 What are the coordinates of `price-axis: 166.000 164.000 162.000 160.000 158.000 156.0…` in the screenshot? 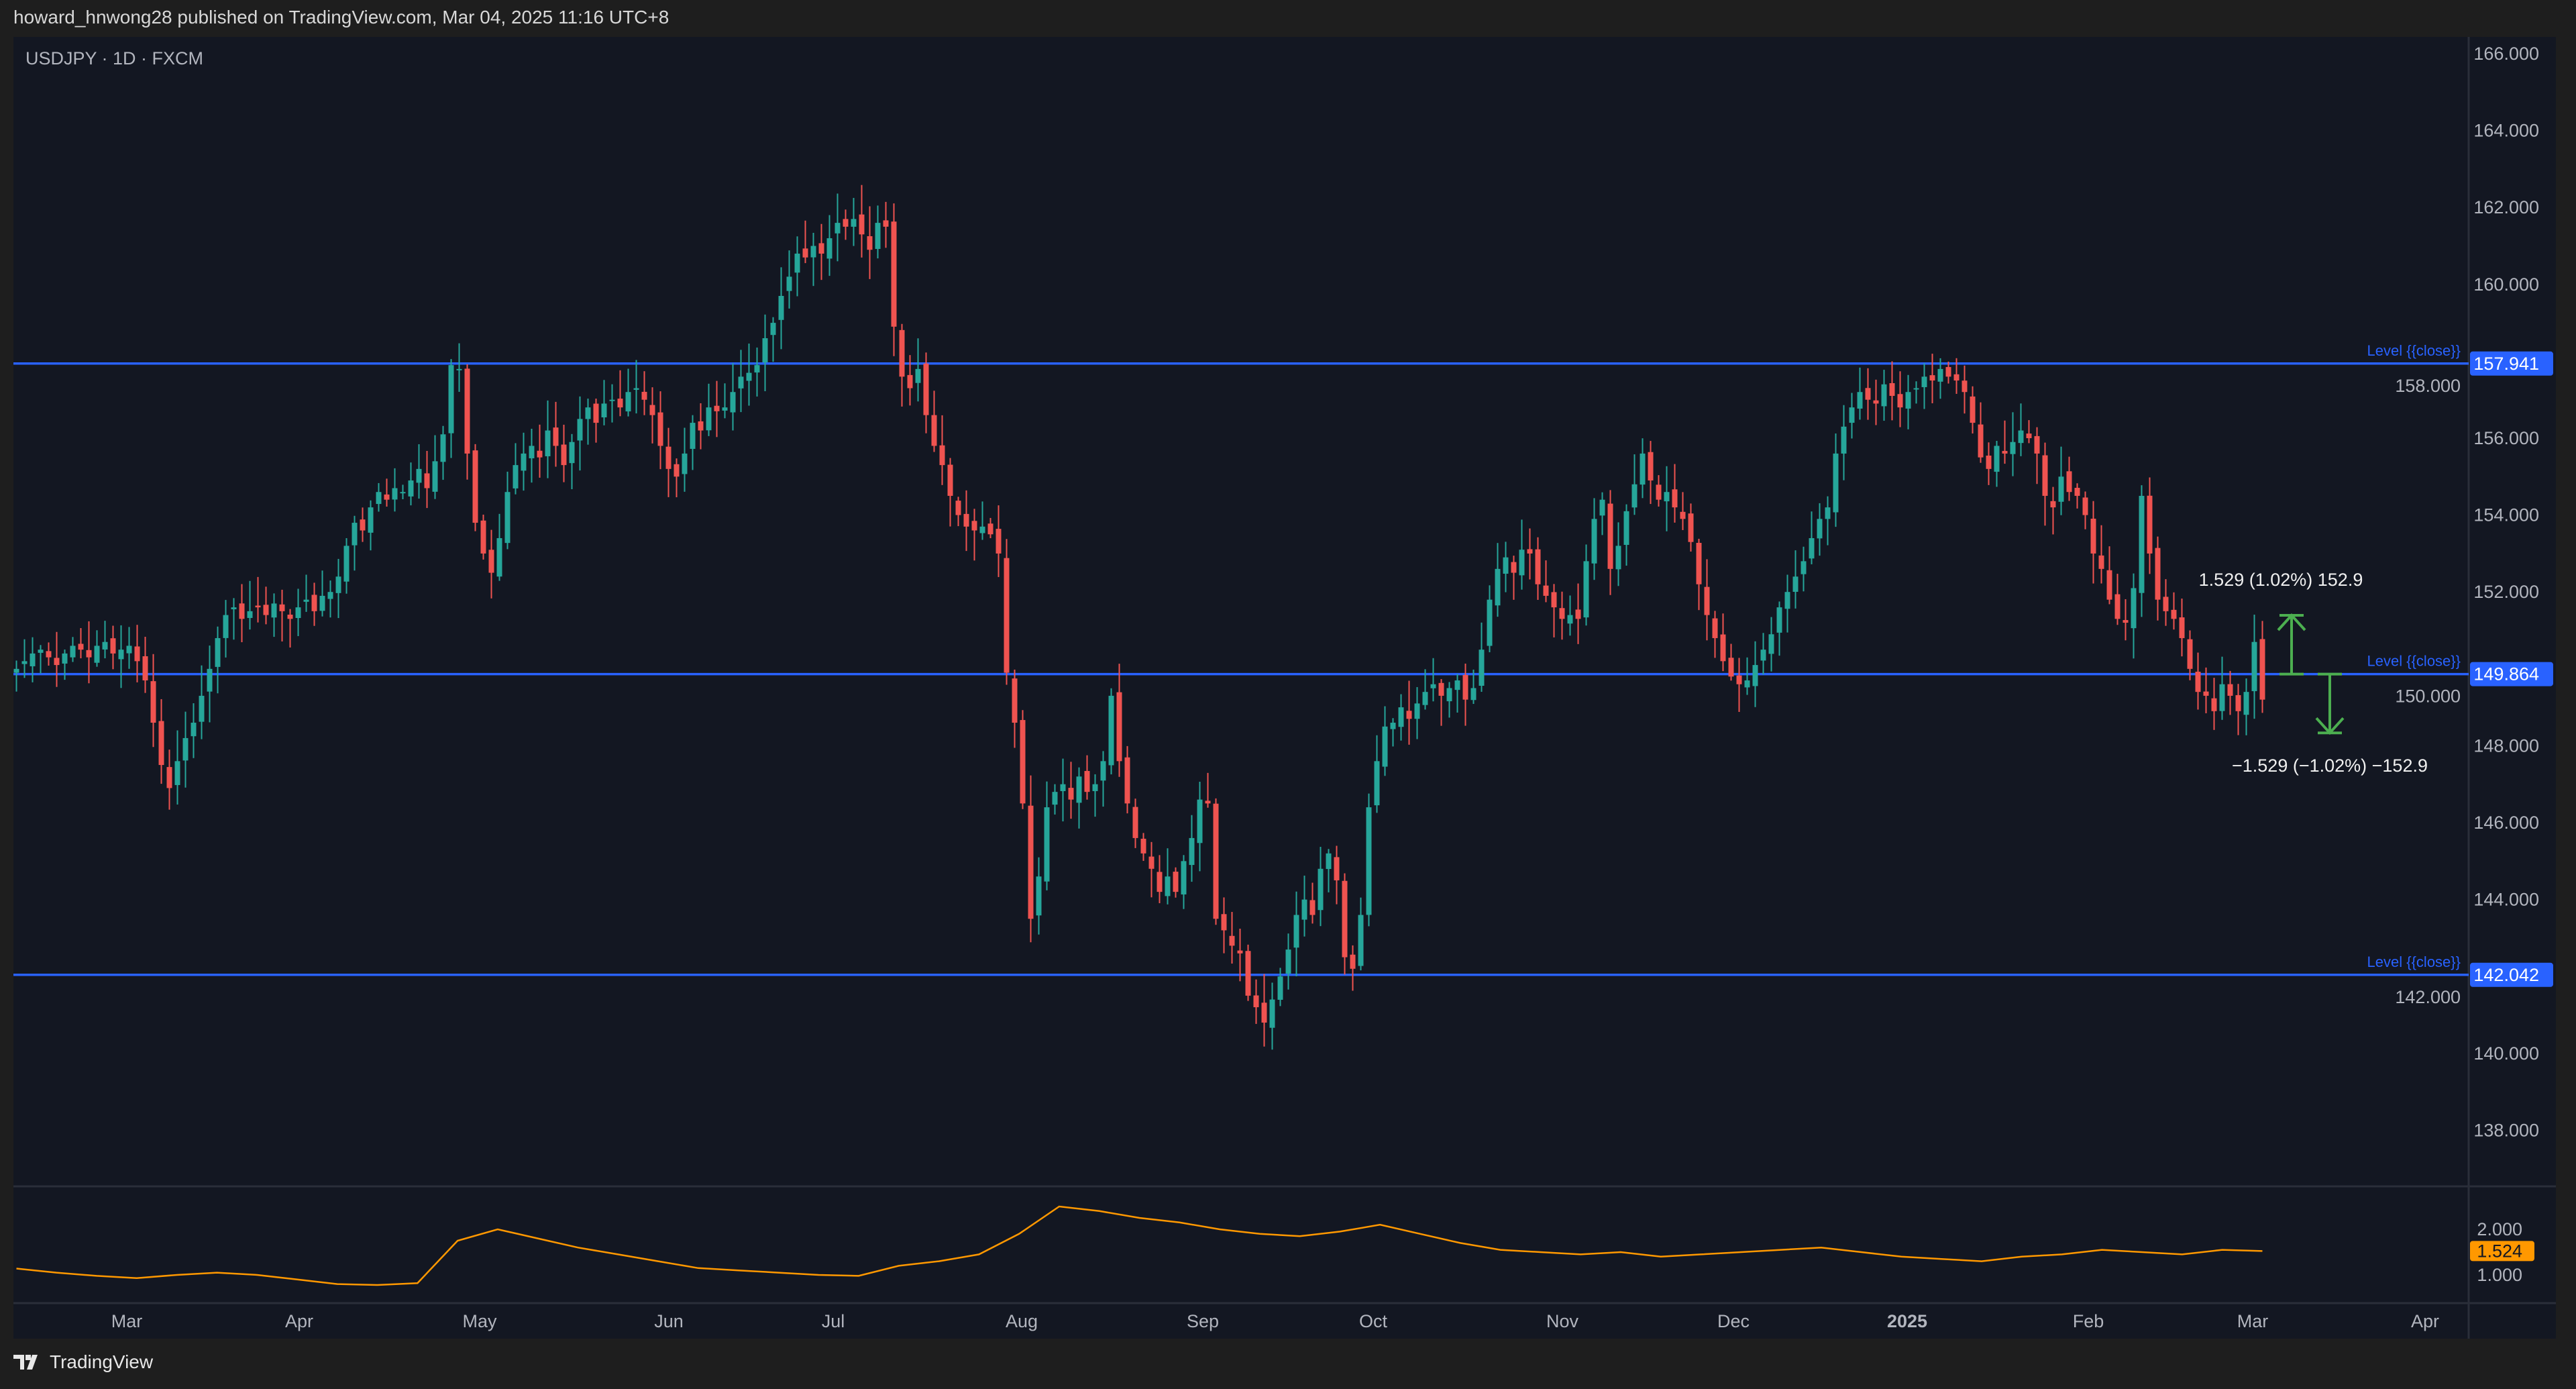 It's located at (2467, 592).